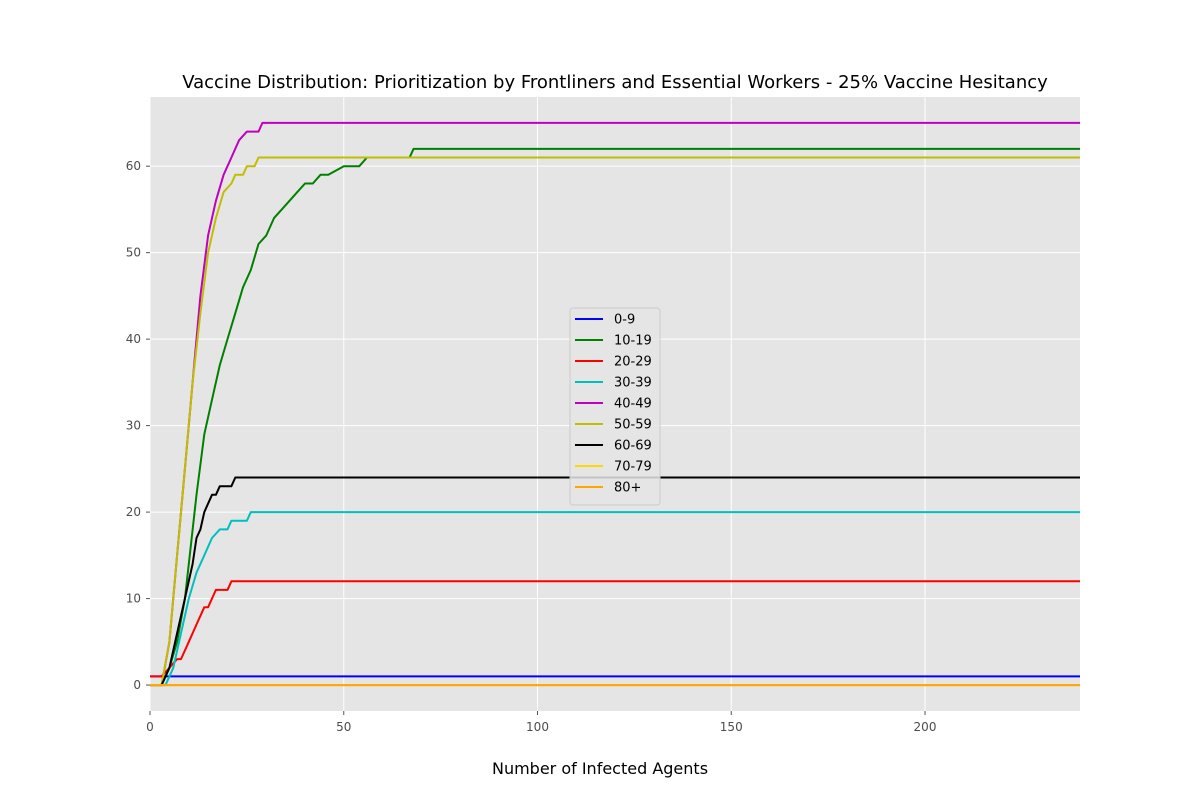 The image size is (1200, 800). I want to click on x-axis-label: Number of Infected Agents, so click(600, 768).